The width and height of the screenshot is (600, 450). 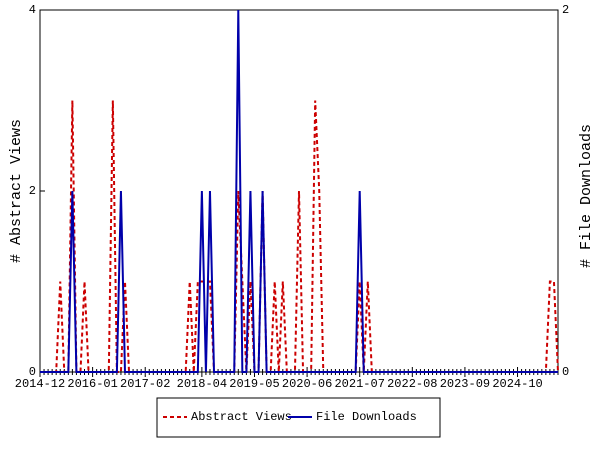 What do you see at coordinates (565, 372) in the screenshot?
I see `y2-tick-label: 0` at bounding box center [565, 372].